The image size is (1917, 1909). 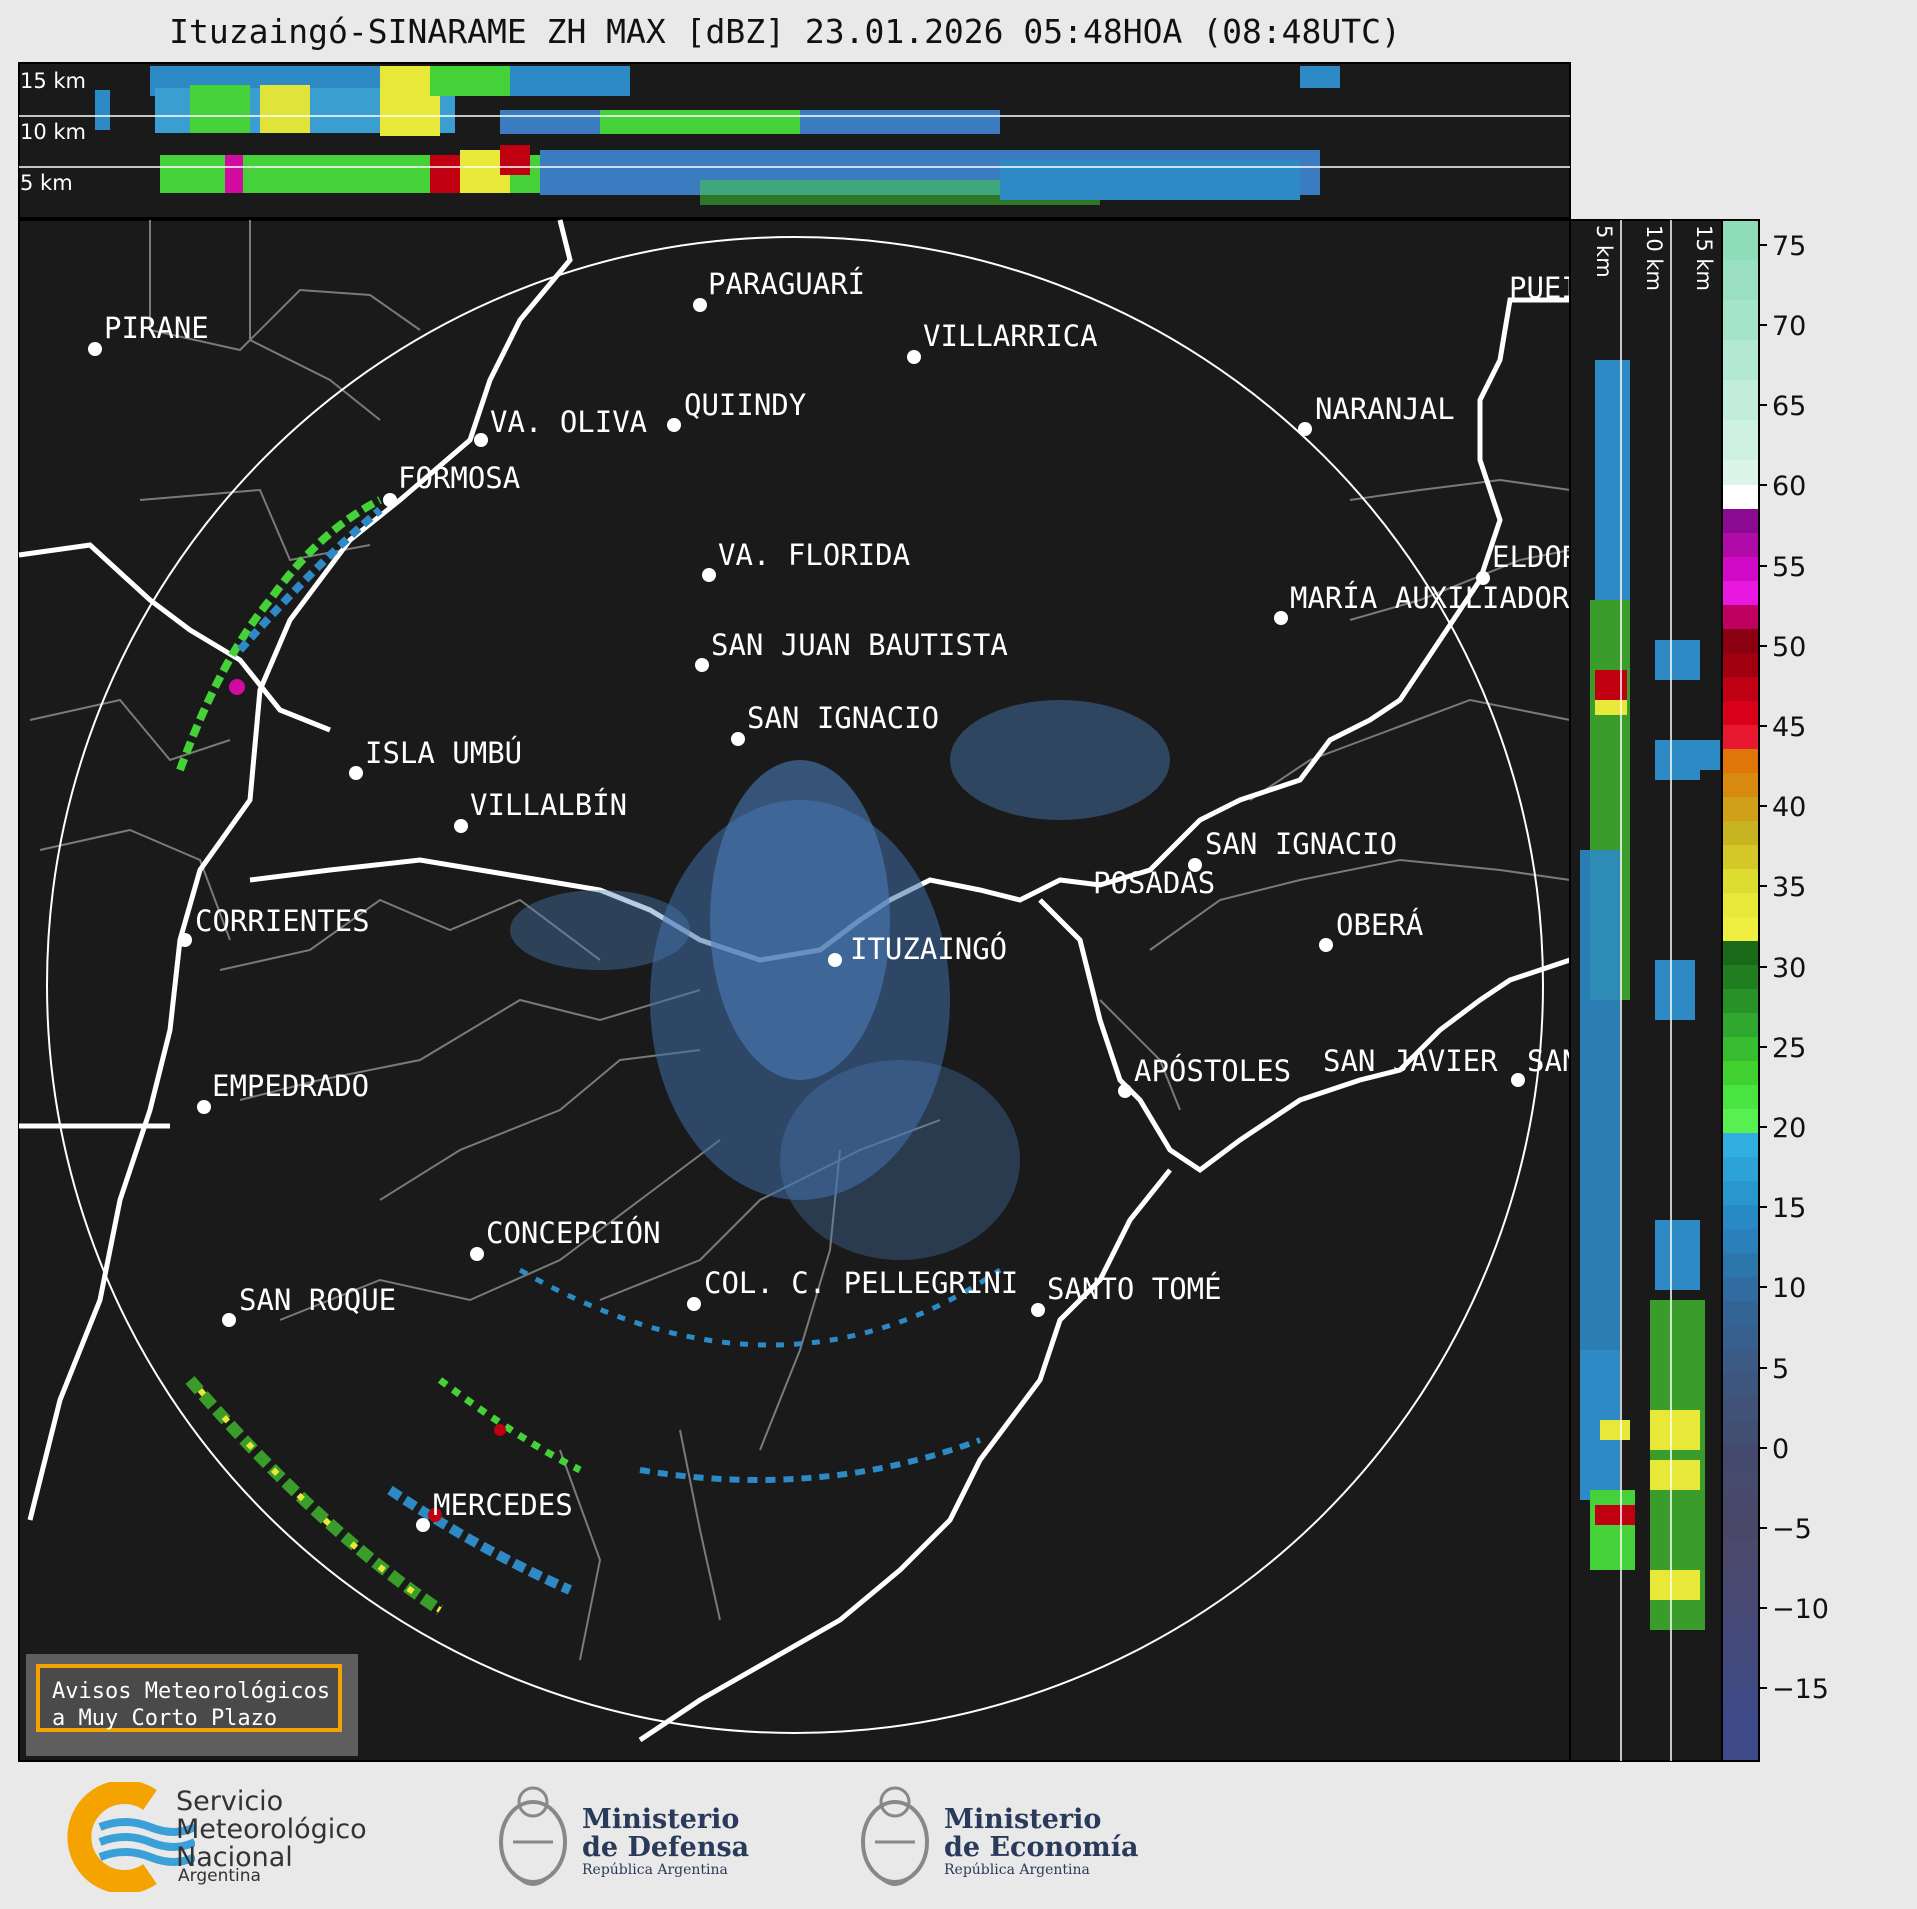 I want to click on colorbar-tick-40: 40, so click(x=1789, y=807).